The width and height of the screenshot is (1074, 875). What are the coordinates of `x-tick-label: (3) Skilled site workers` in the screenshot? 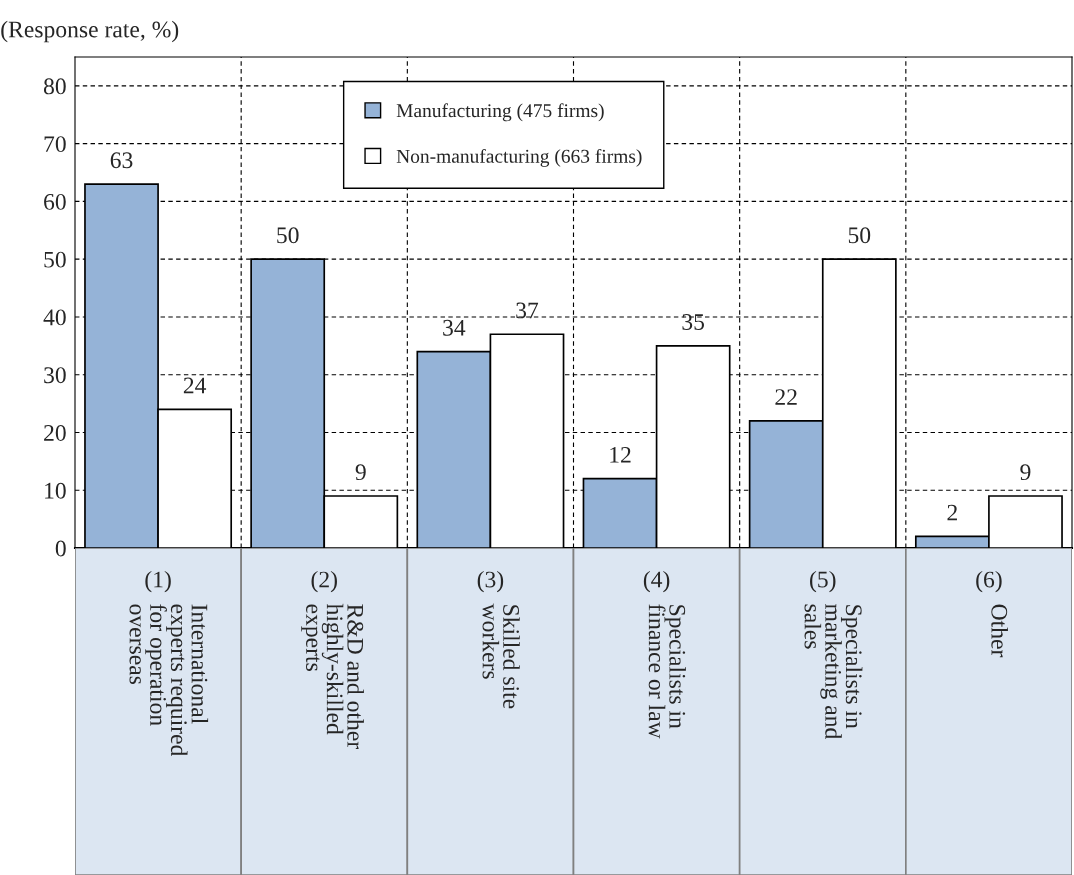 It's located at (498, 639).